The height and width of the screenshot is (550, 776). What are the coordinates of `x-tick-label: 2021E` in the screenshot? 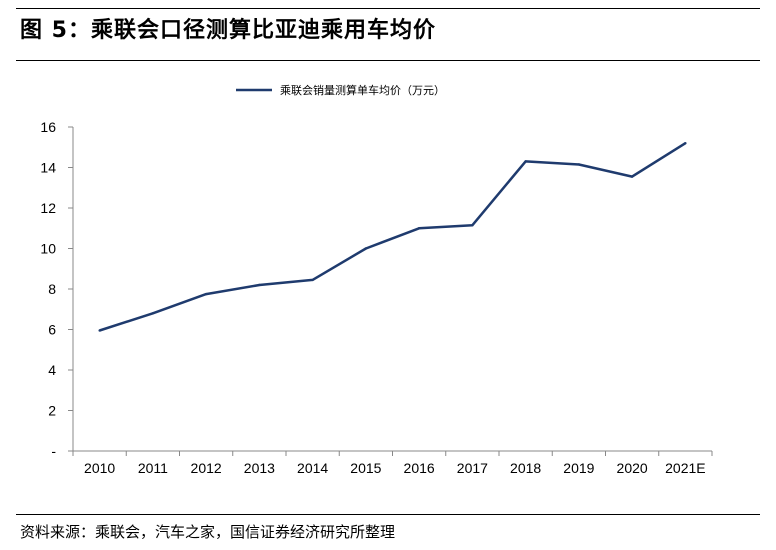 It's located at (685, 468).